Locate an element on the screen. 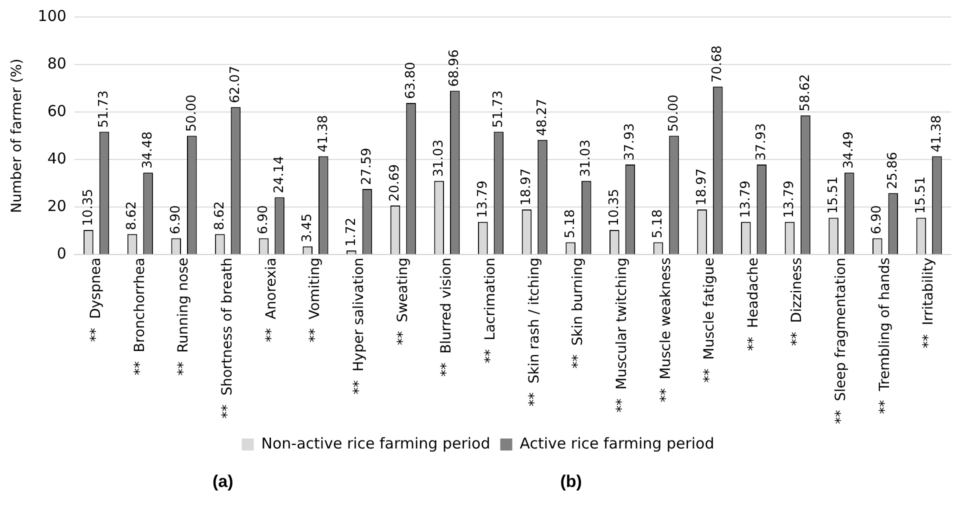 The width and height of the screenshot is (966, 528). x-tick-label: ** Dyspnea is located at coordinates (96, 300).